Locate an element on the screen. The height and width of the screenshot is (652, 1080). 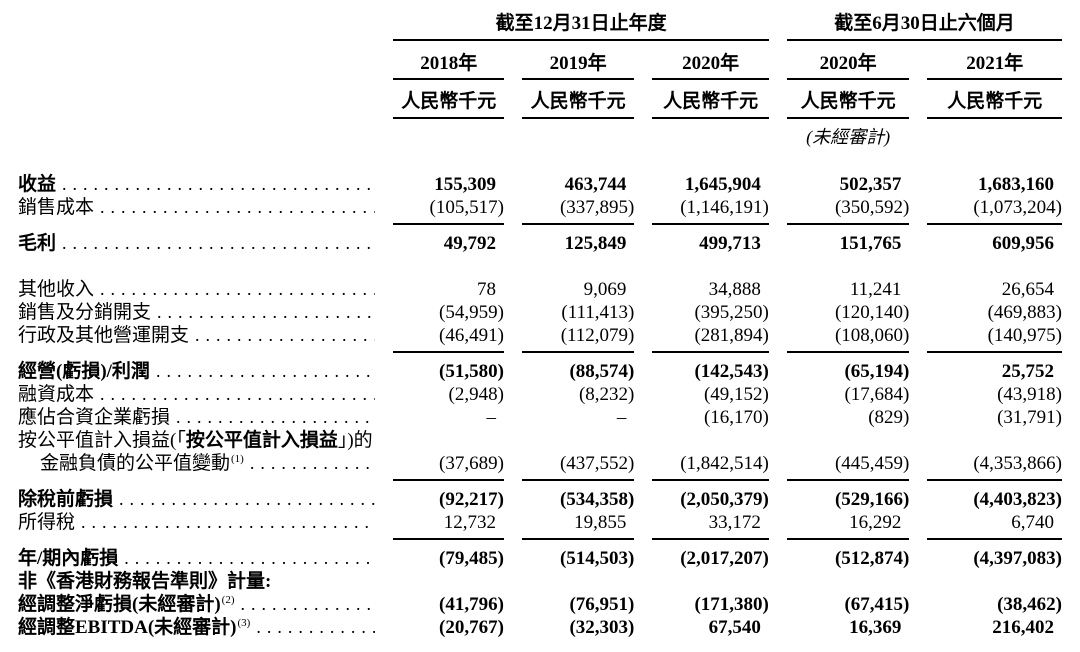
cell-value: (829) is located at coordinates (889, 417).